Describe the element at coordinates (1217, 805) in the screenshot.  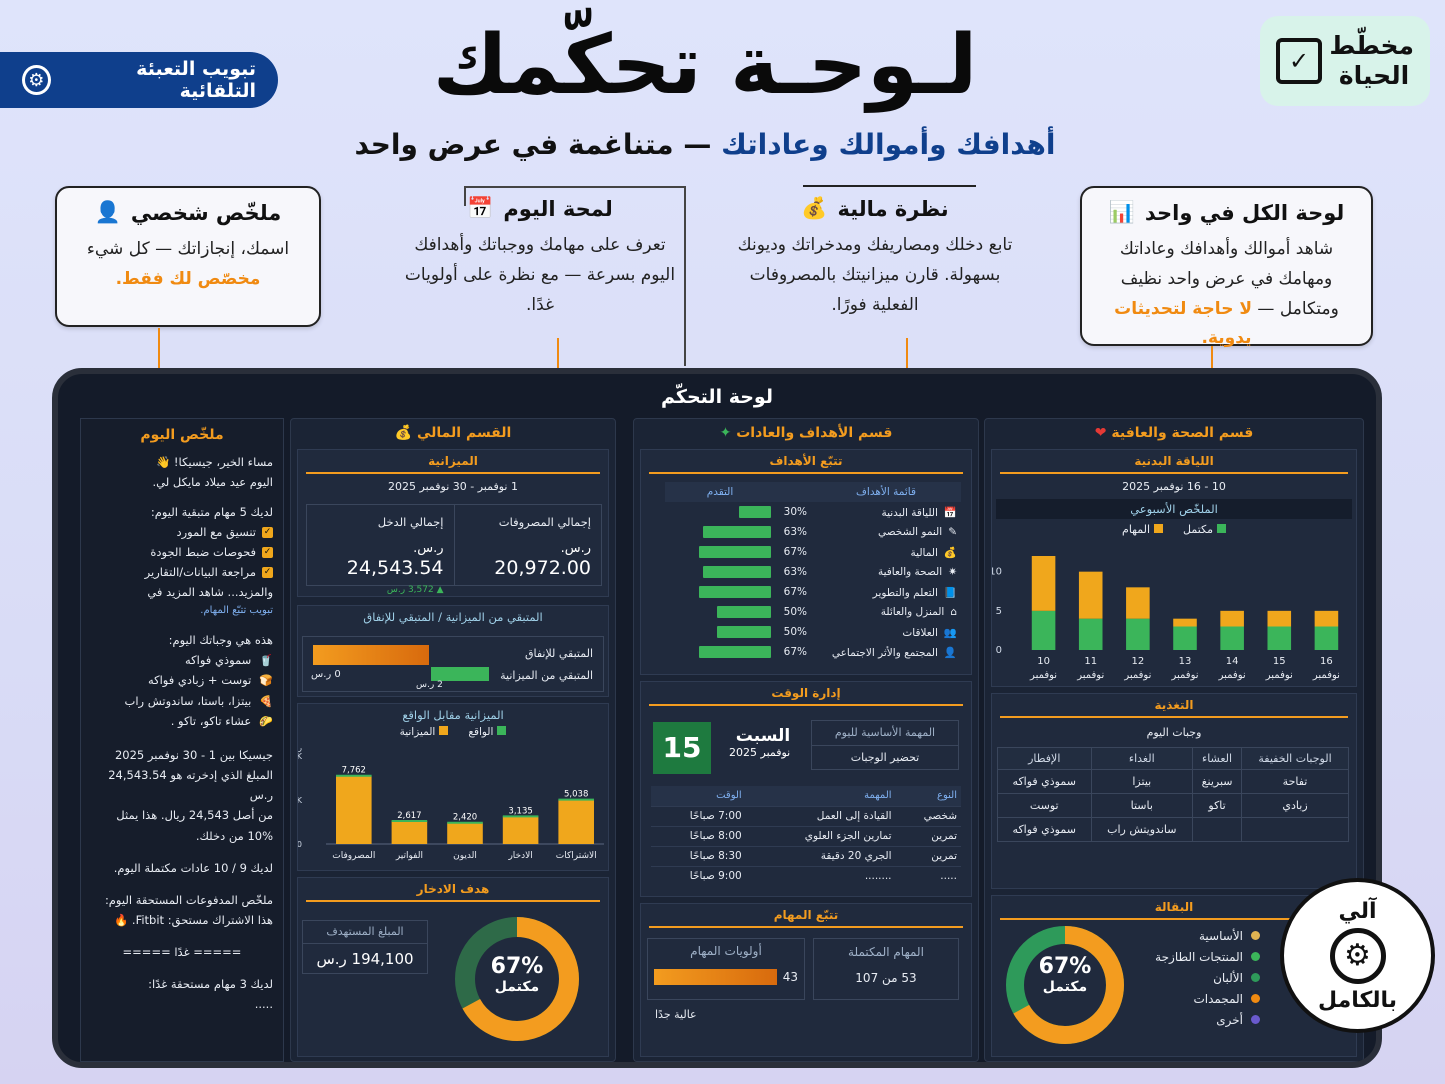
I see `meal-cell: تاكو` at that location.